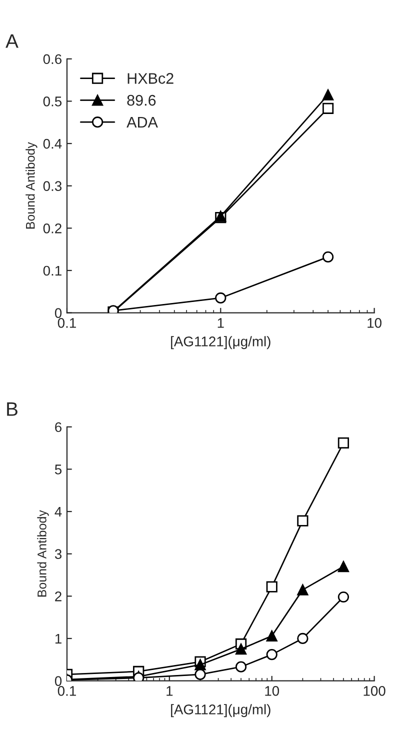 This screenshot has width=394, height=736. What do you see at coordinates (58, 511) in the screenshot?
I see `y-tick-label: 4` at bounding box center [58, 511].